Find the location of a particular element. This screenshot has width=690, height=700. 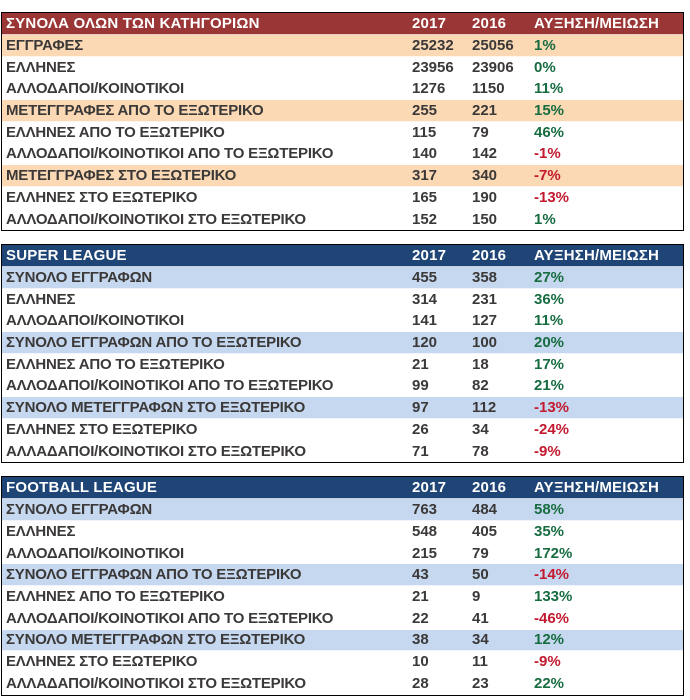

value-2017: 97 is located at coordinates (420, 408).